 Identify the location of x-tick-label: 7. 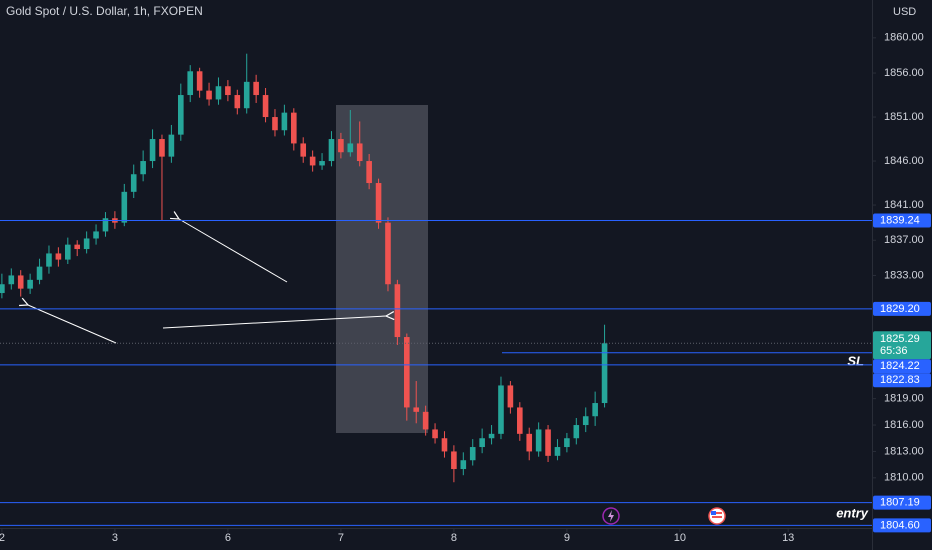
(341, 538).